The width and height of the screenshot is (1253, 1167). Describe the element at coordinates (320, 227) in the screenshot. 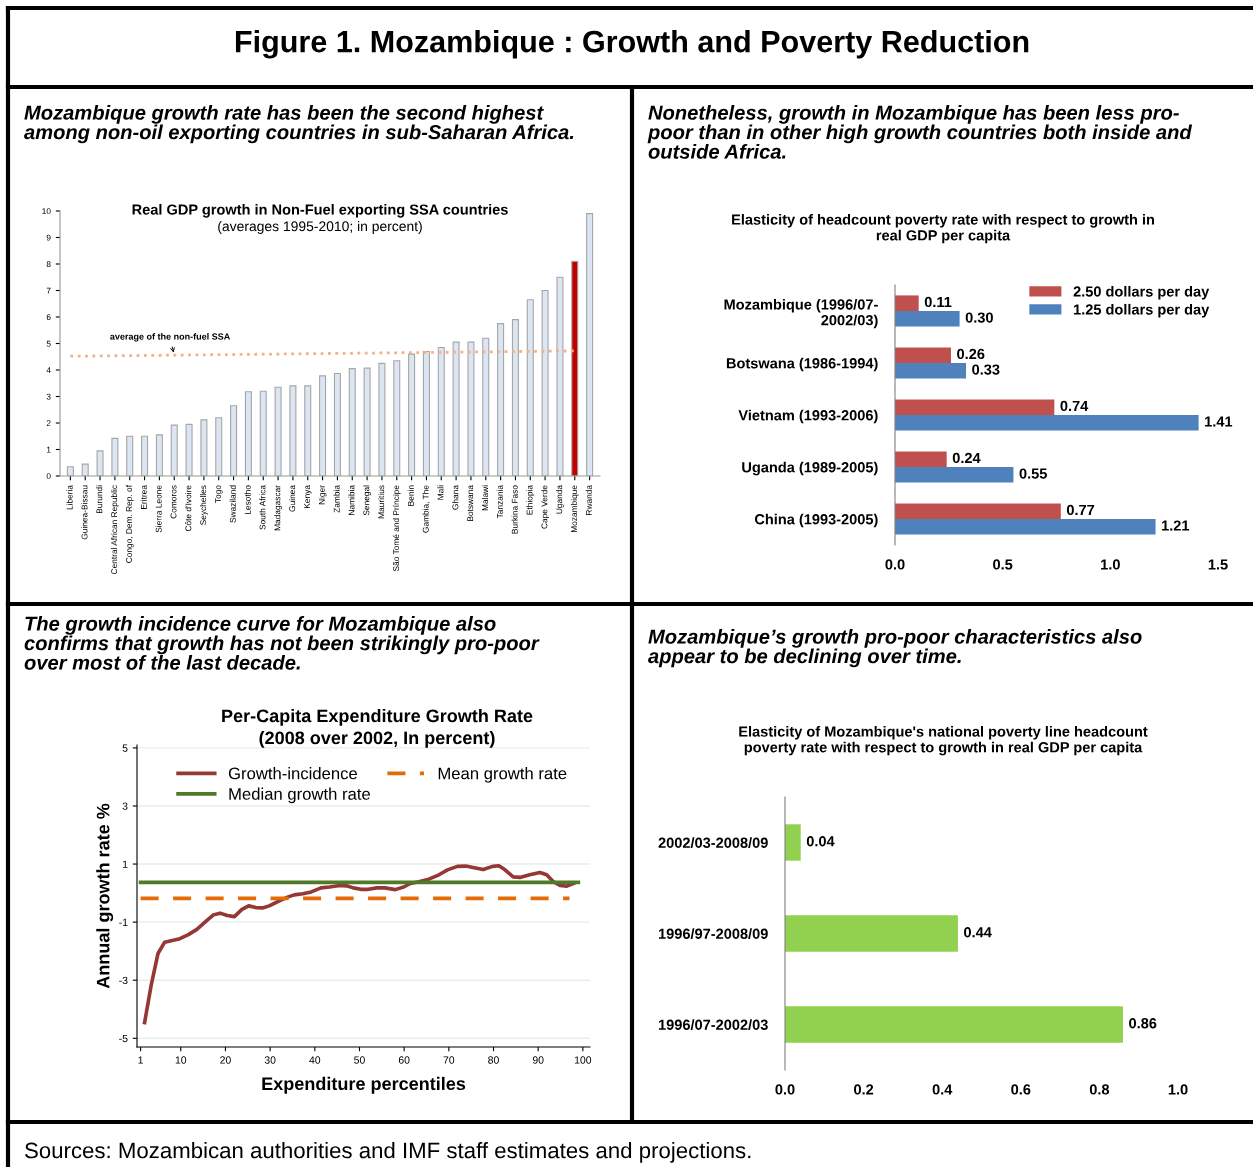

I see `text: (averages 1995-2010; in percent)` at that location.